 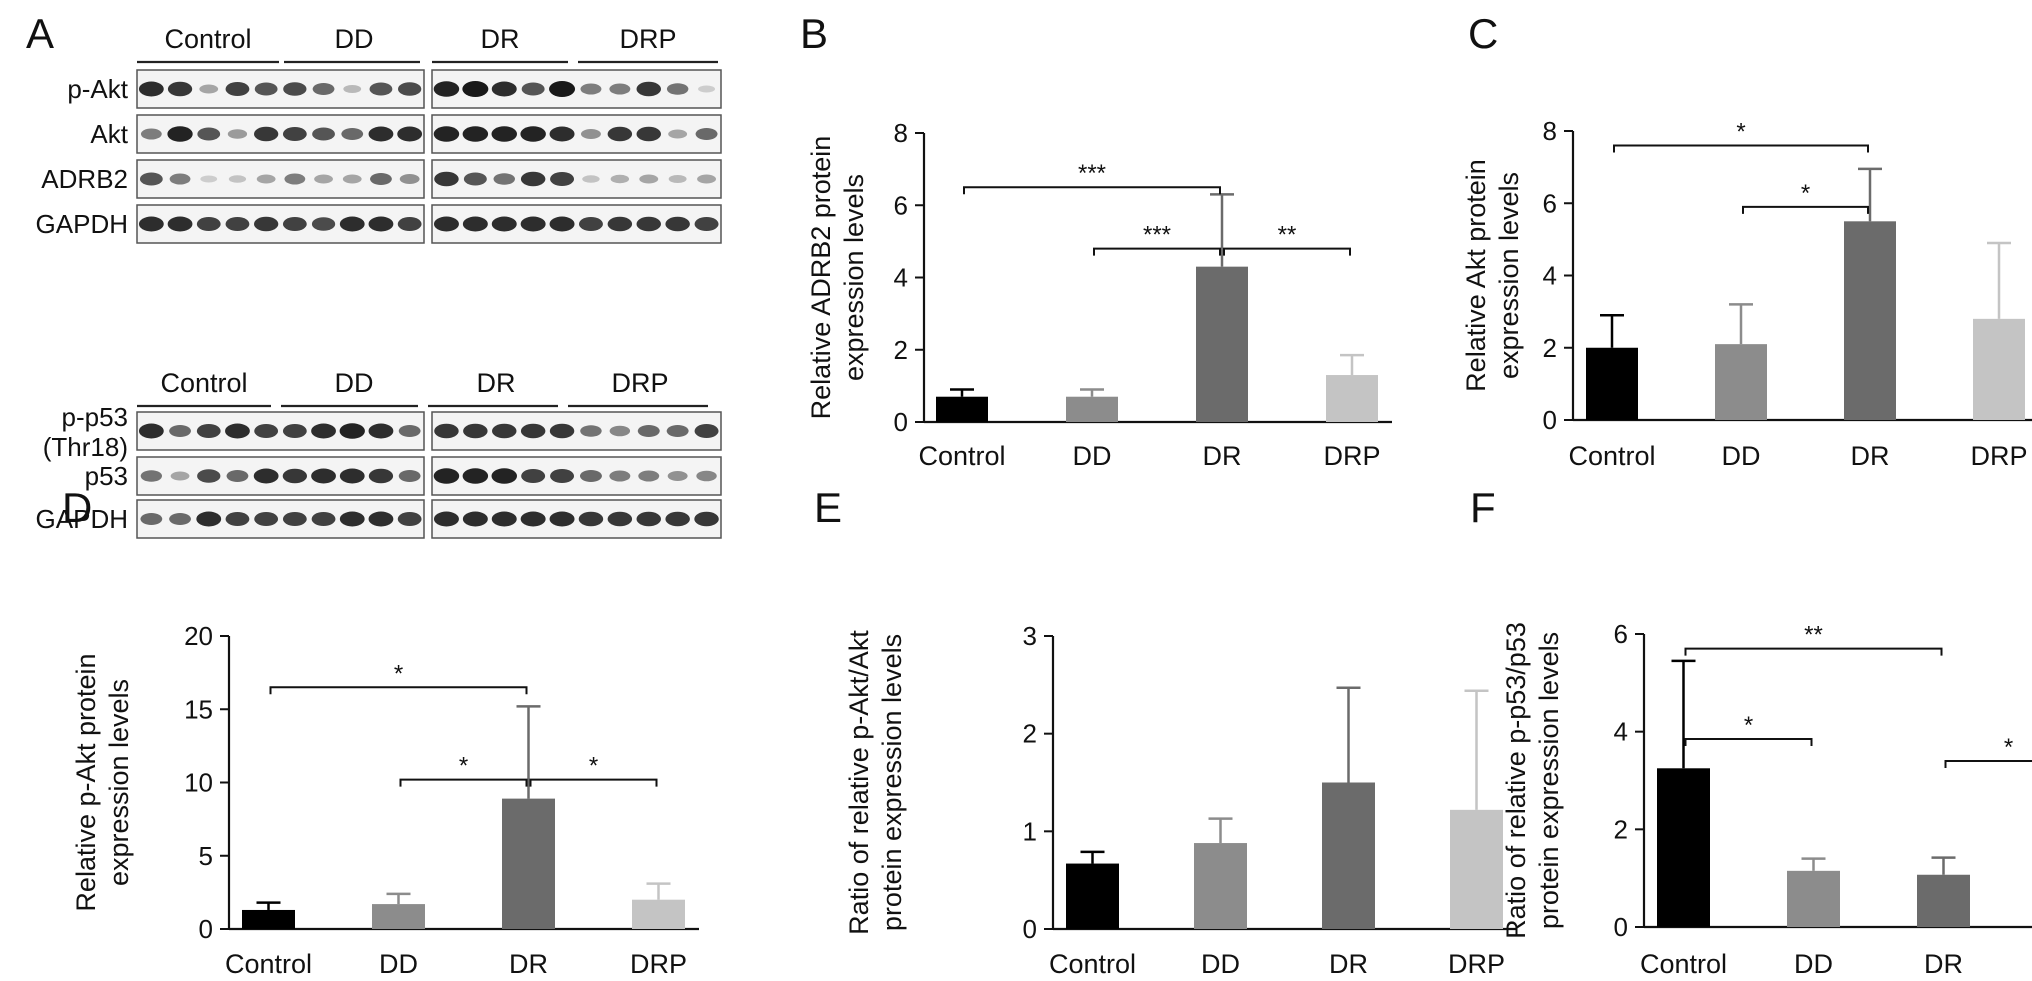 What do you see at coordinates (500, 39) in the screenshot?
I see `blot-group-label: DR` at bounding box center [500, 39].